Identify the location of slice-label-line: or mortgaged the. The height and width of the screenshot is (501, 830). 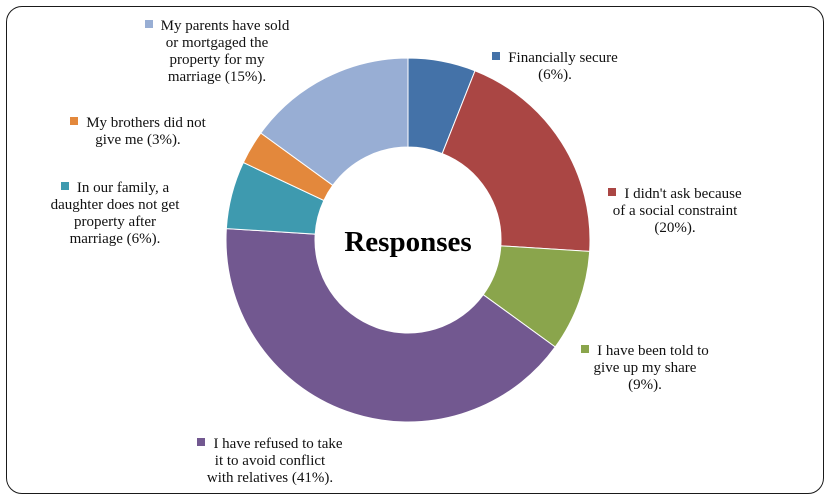
(217, 43).